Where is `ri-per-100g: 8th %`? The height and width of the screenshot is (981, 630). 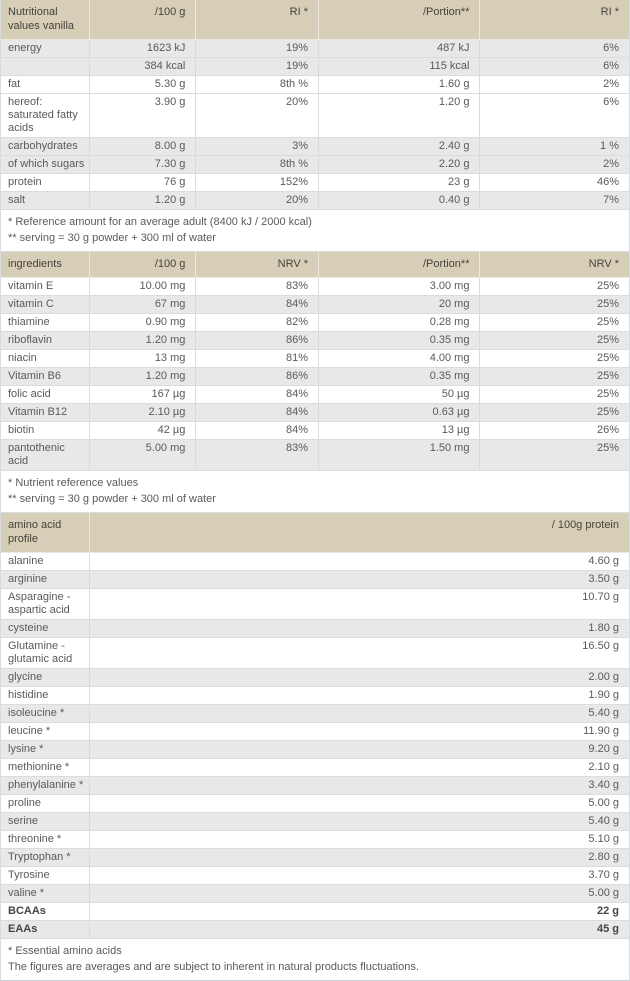
ri-per-100g: 8th % is located at coordinates (256, 84).